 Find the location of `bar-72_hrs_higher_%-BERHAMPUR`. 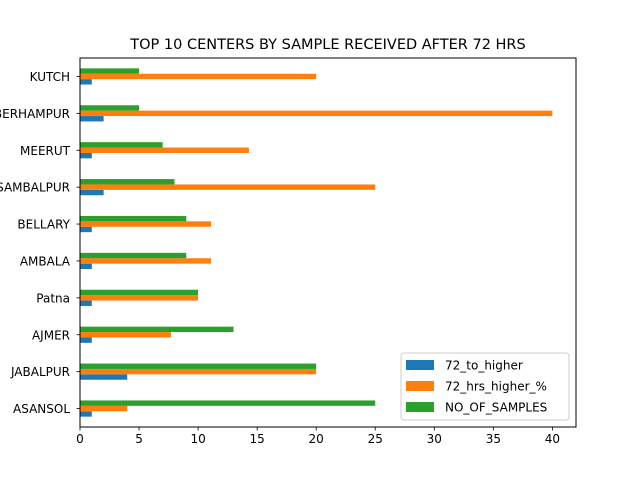

bar-72_hrs_higher_%-BERHAMPUR is located at coordinates (316, 113).